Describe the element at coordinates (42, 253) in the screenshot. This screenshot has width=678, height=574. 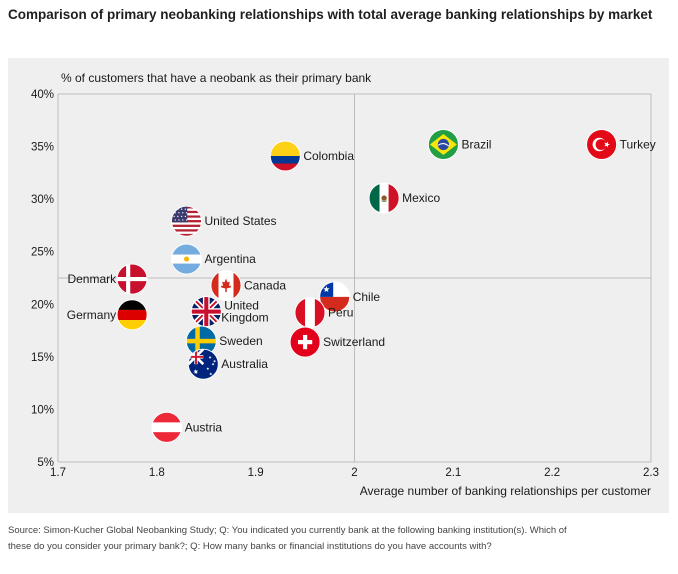
I see `y-tick-label: 25%` at that location.